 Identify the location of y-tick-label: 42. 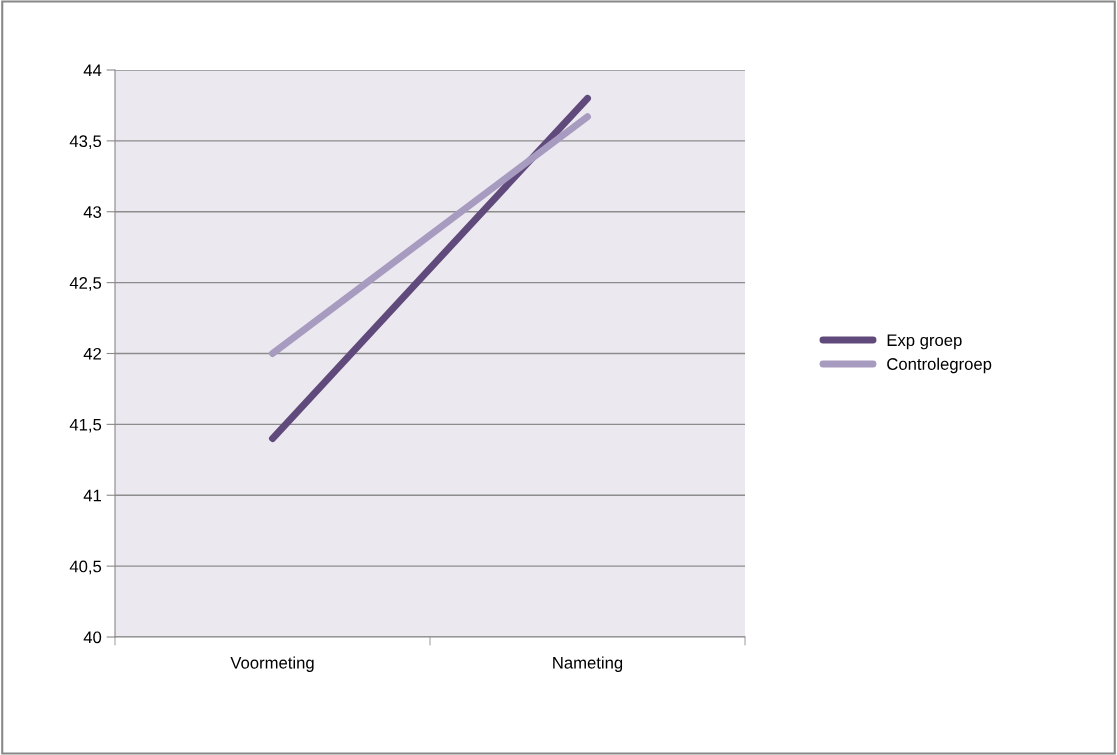
(92, 353).